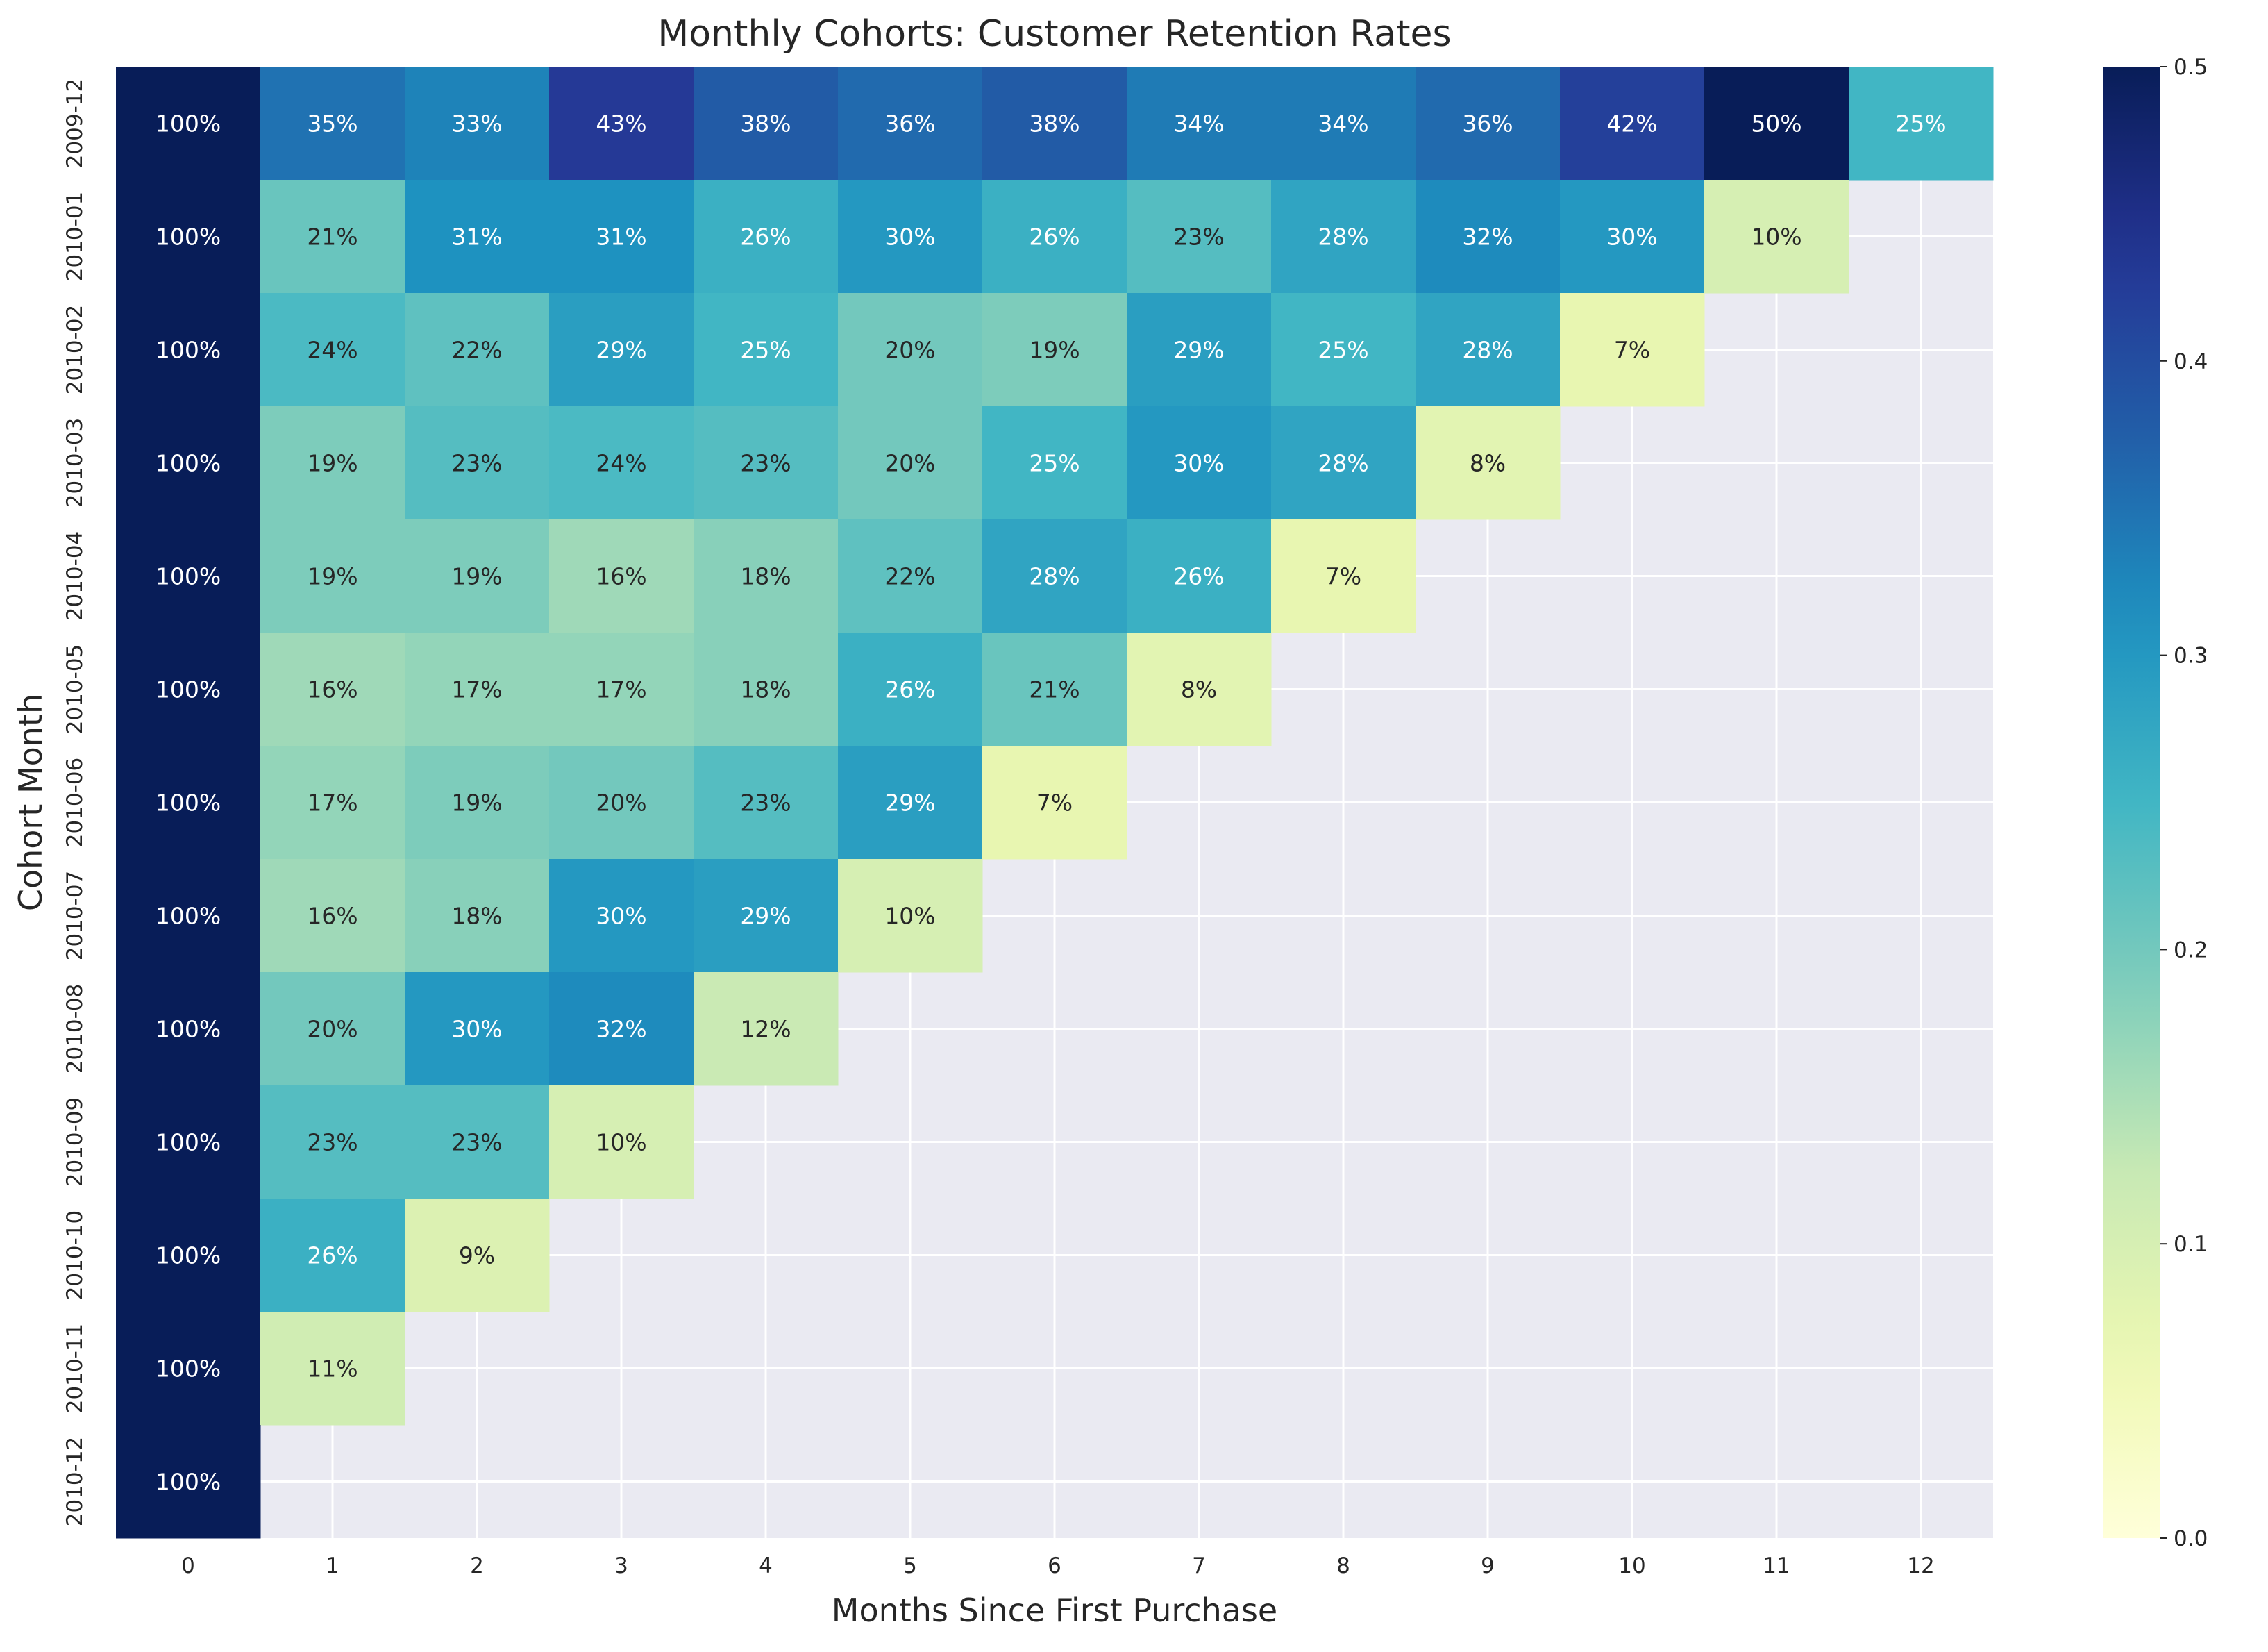 The image size is (2268, 1652). What do you see at coordinates (332, 1566) in the screenshot?
I see `x-tick-label: 1` at bounding box center [332, 1566].